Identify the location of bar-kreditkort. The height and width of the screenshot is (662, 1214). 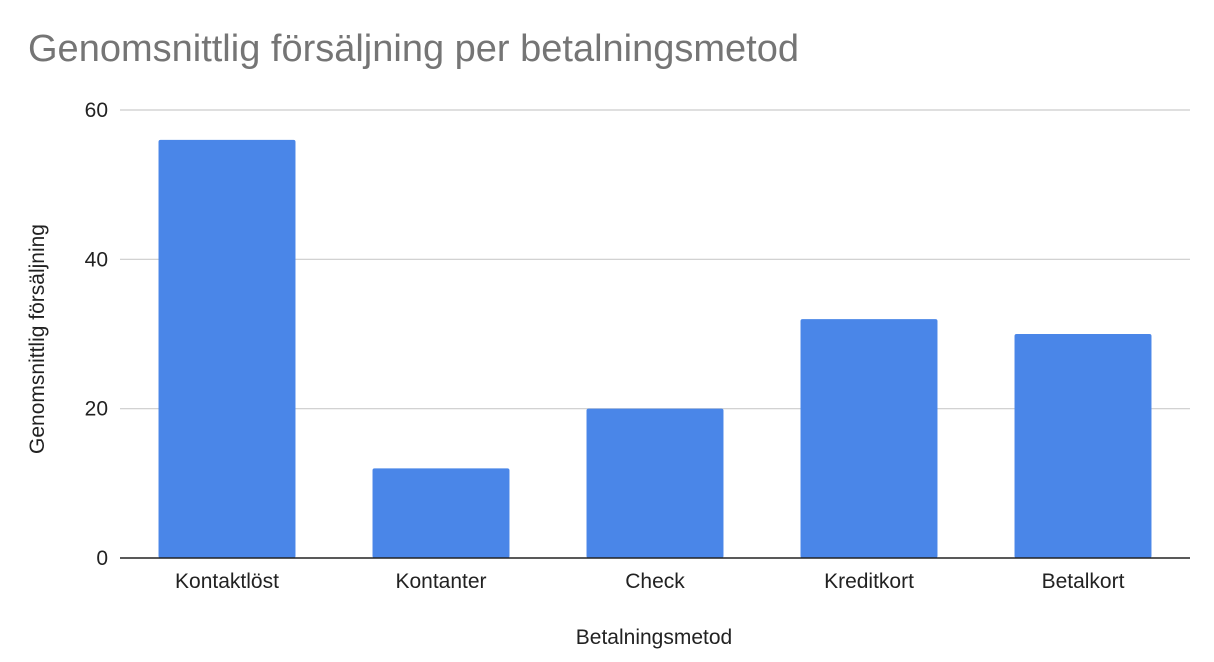
(869, 438).